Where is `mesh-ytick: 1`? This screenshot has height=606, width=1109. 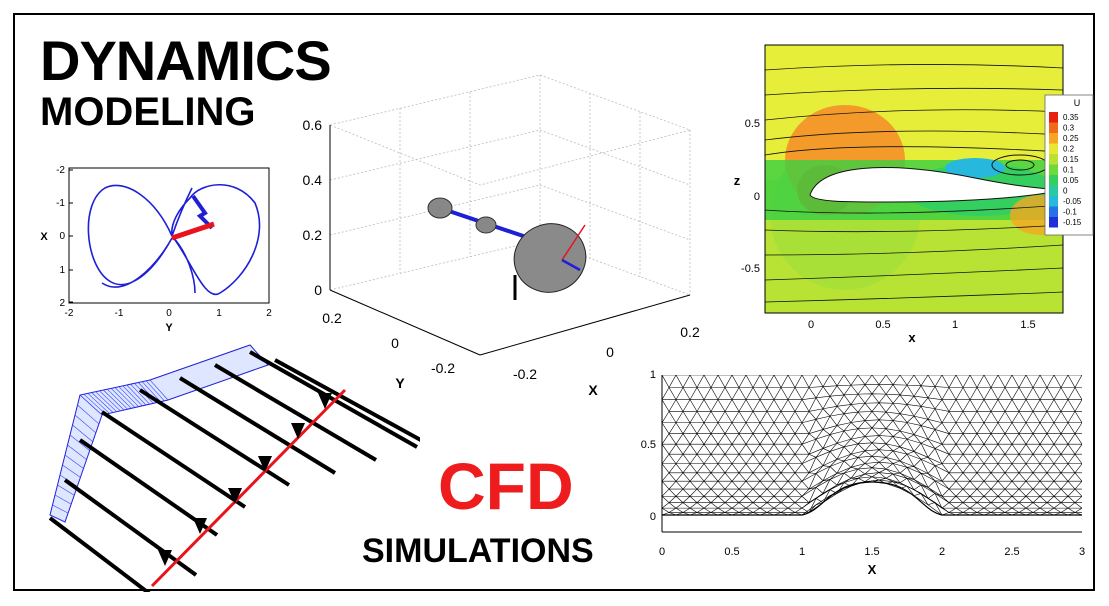 mesh-ytick: 1 is located at coordinates (653, 375).